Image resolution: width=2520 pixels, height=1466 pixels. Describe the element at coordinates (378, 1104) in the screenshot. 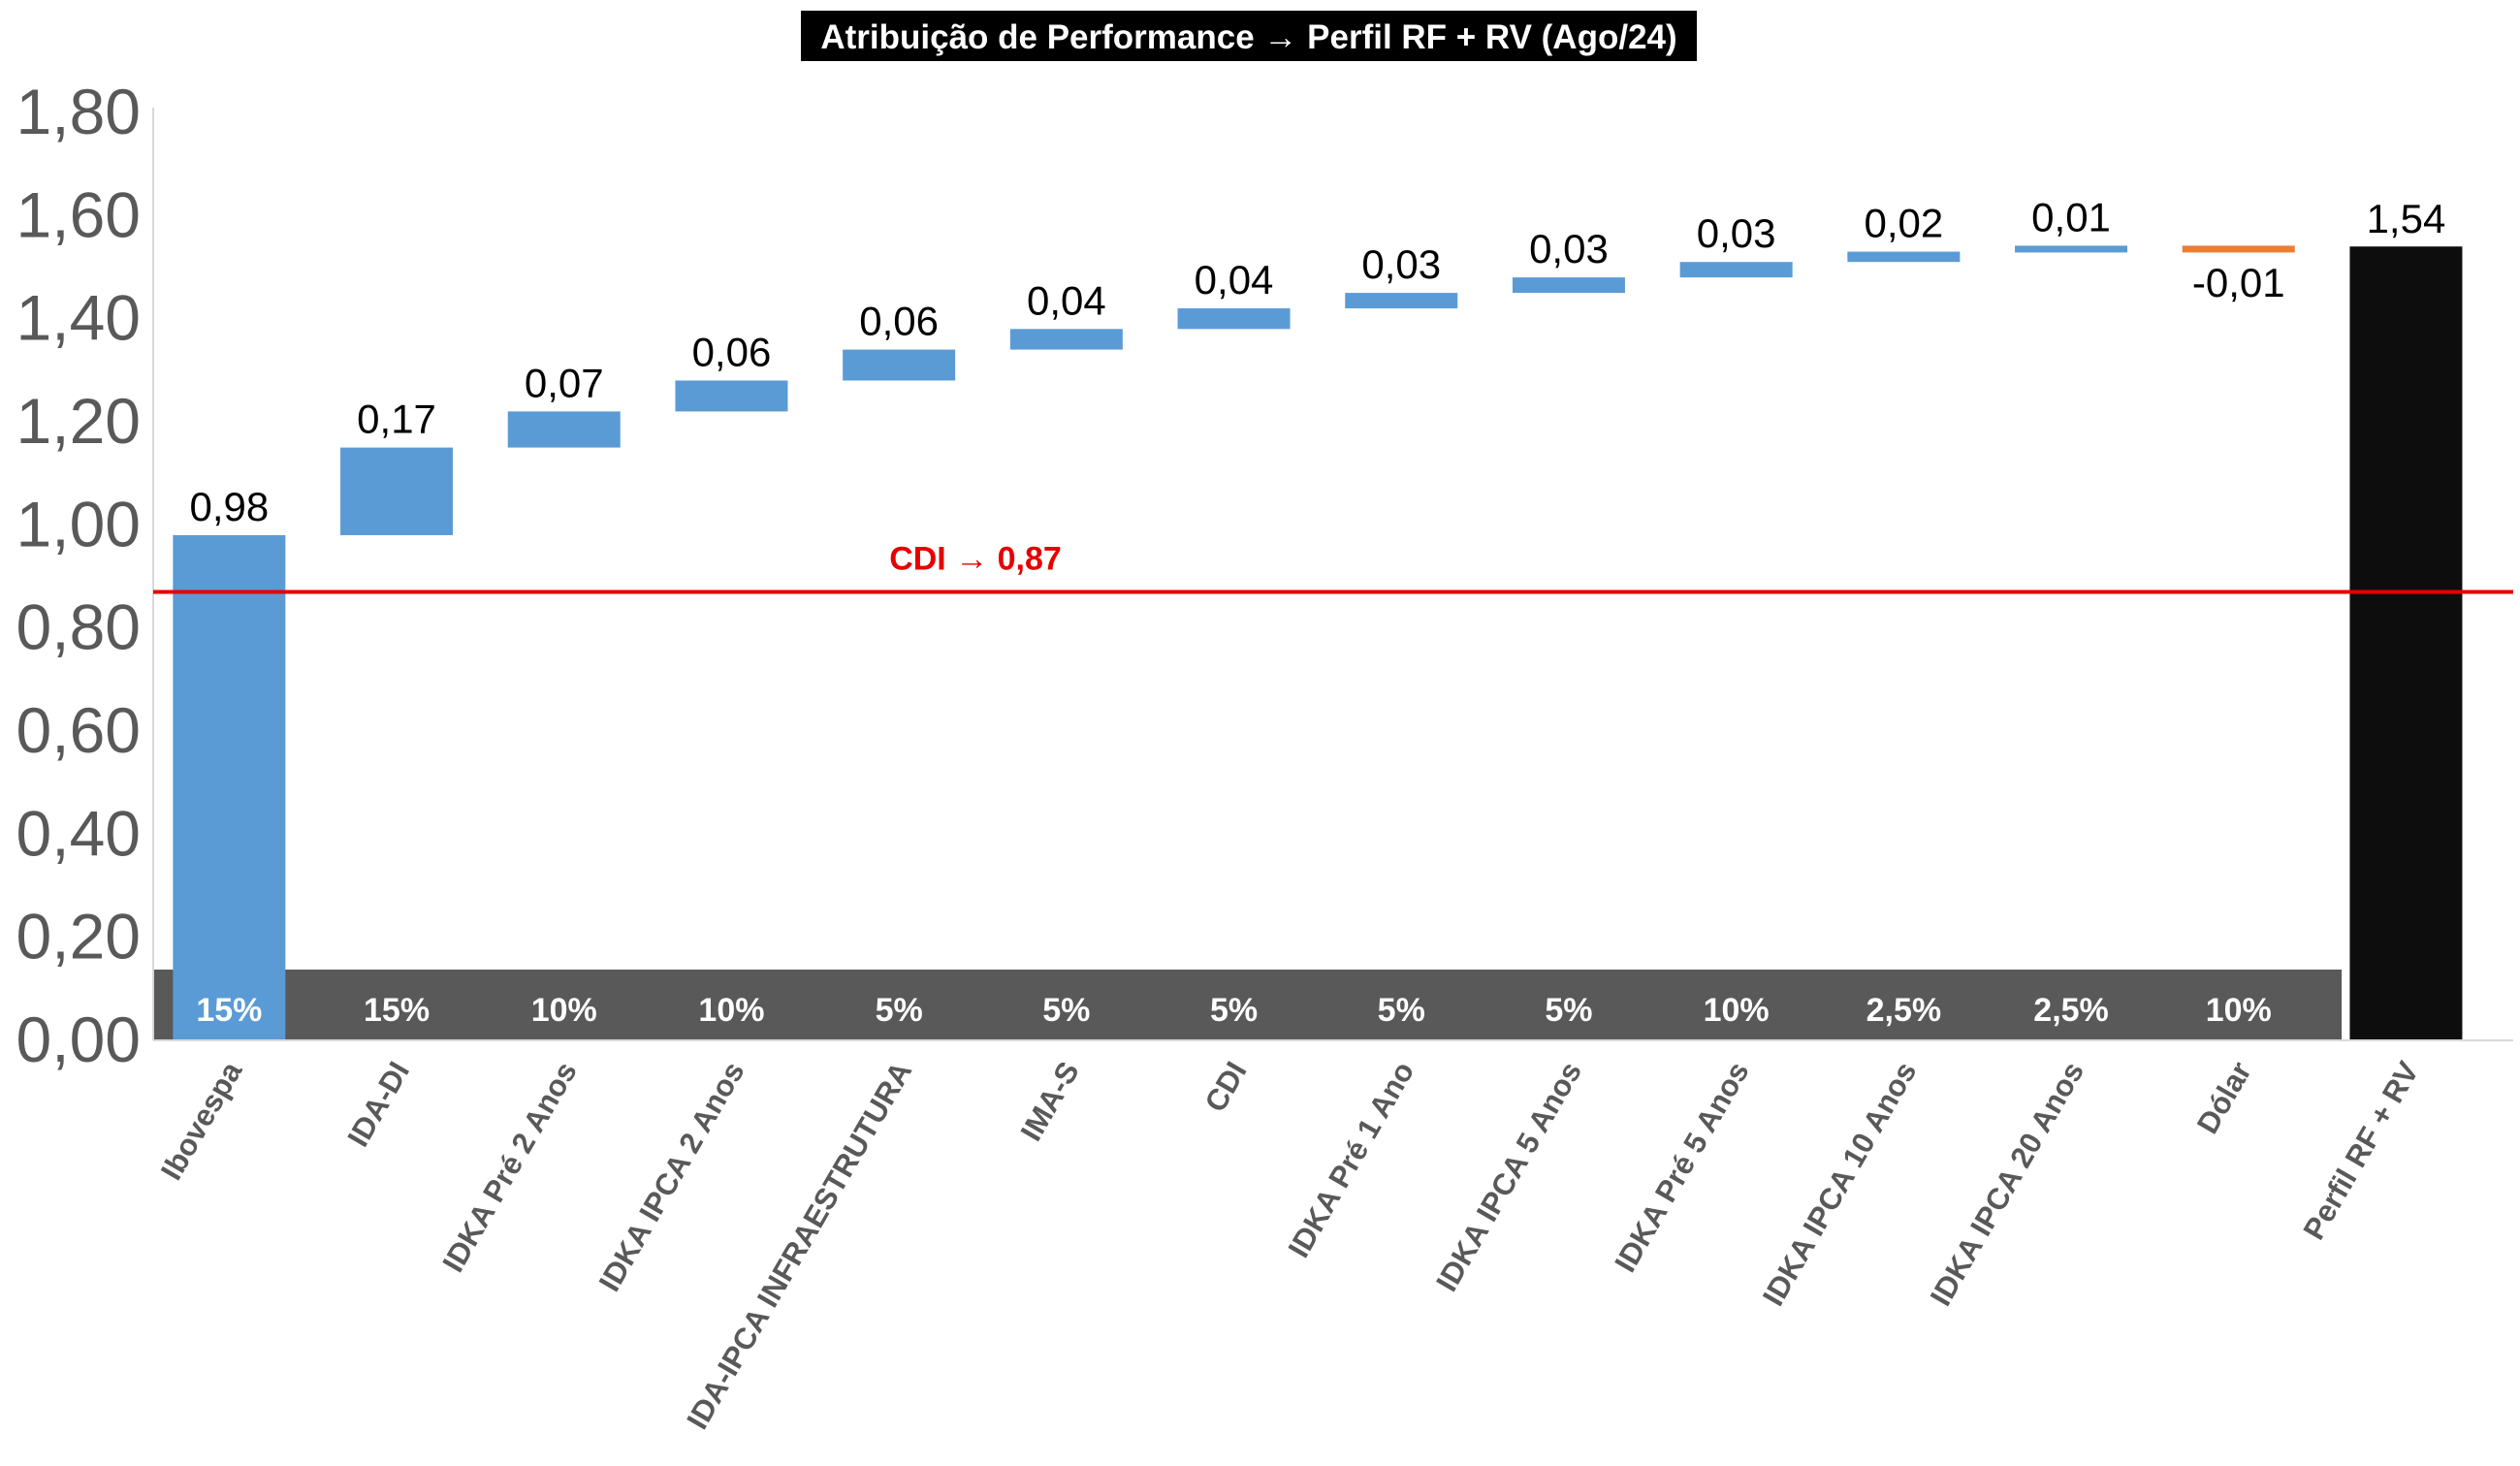

I see `x-tick-label-1: IDA-DI` at that location.